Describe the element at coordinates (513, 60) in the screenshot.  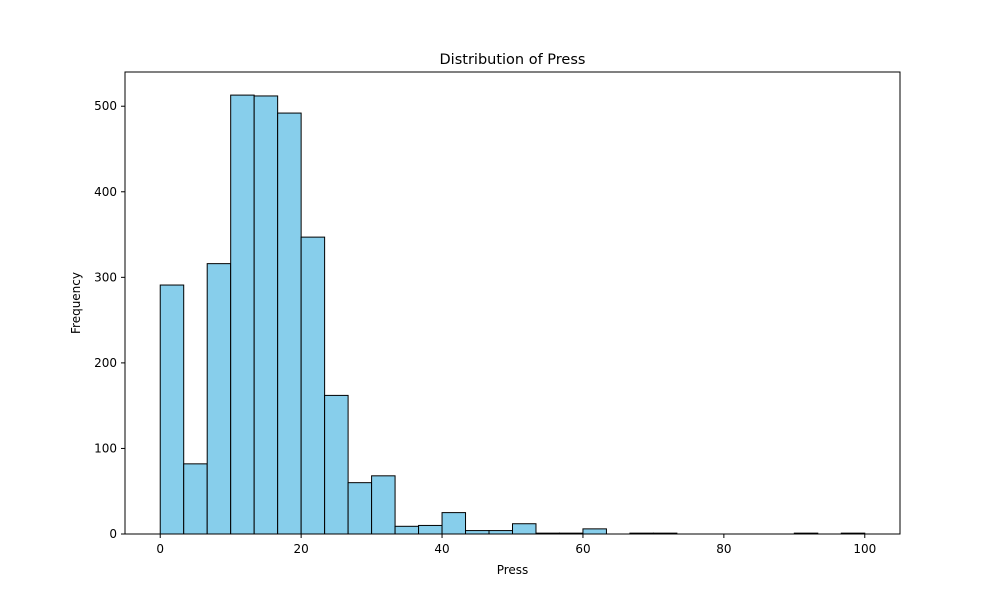
I see `chart-title: Distribution of Press` at that location.